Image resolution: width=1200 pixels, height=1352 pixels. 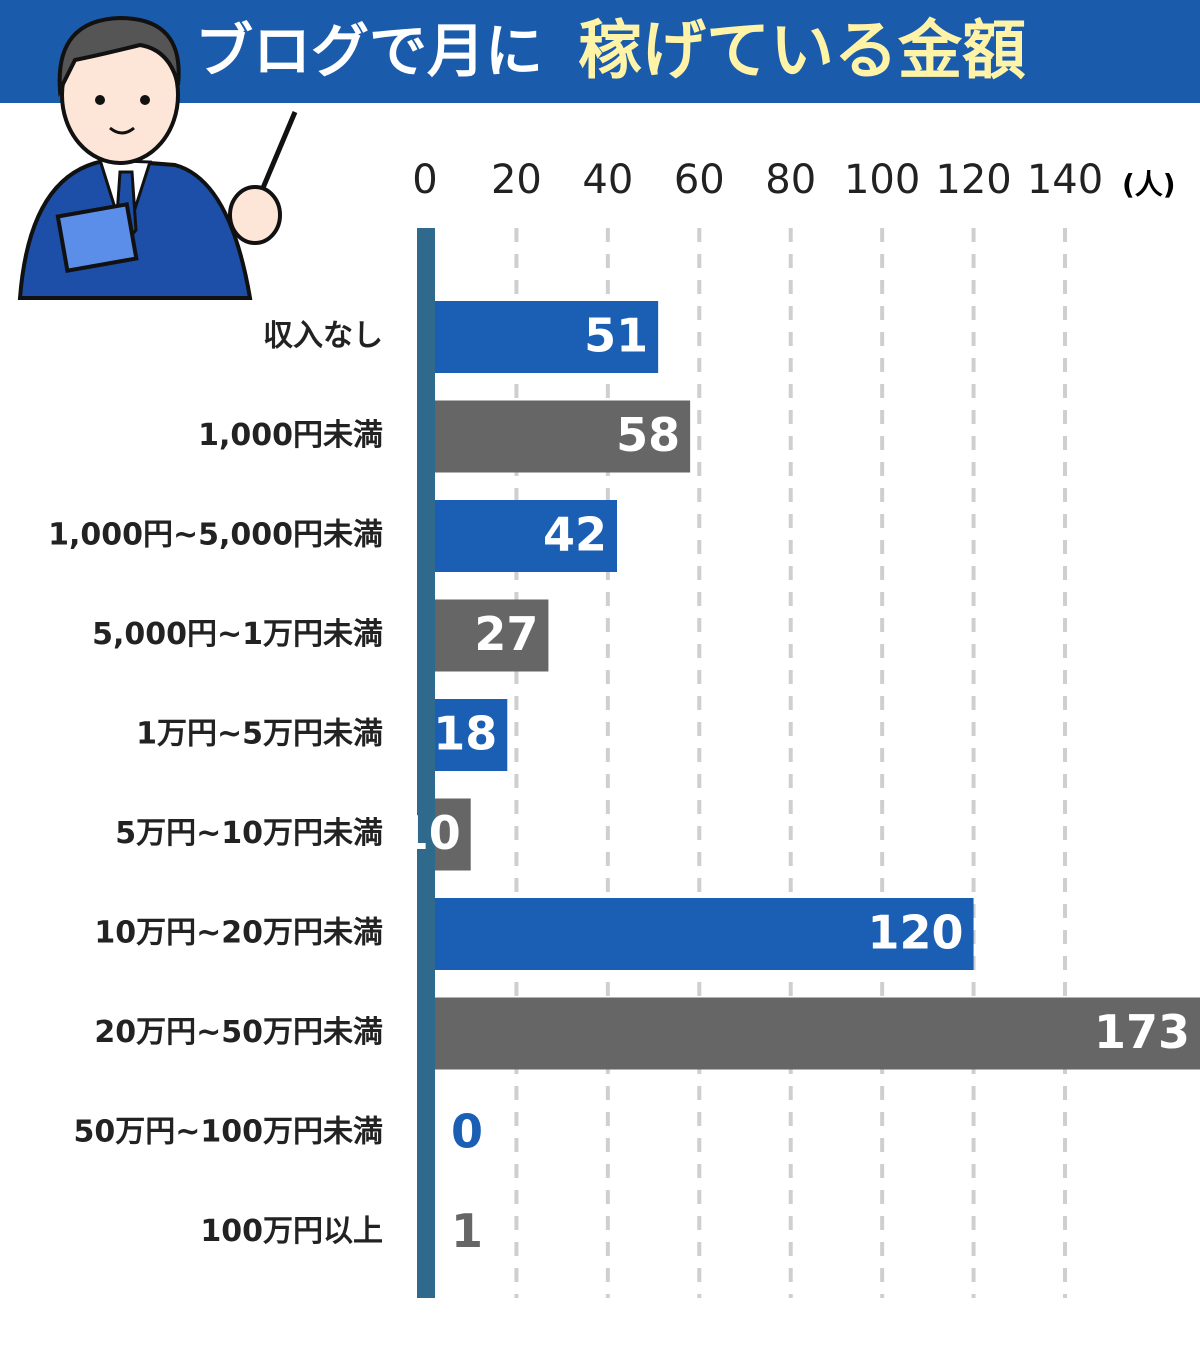 What do you see at coordinates (467, 1231) in the screenshot?
I see `value-label: 1` at bounding box center [467, 1231].